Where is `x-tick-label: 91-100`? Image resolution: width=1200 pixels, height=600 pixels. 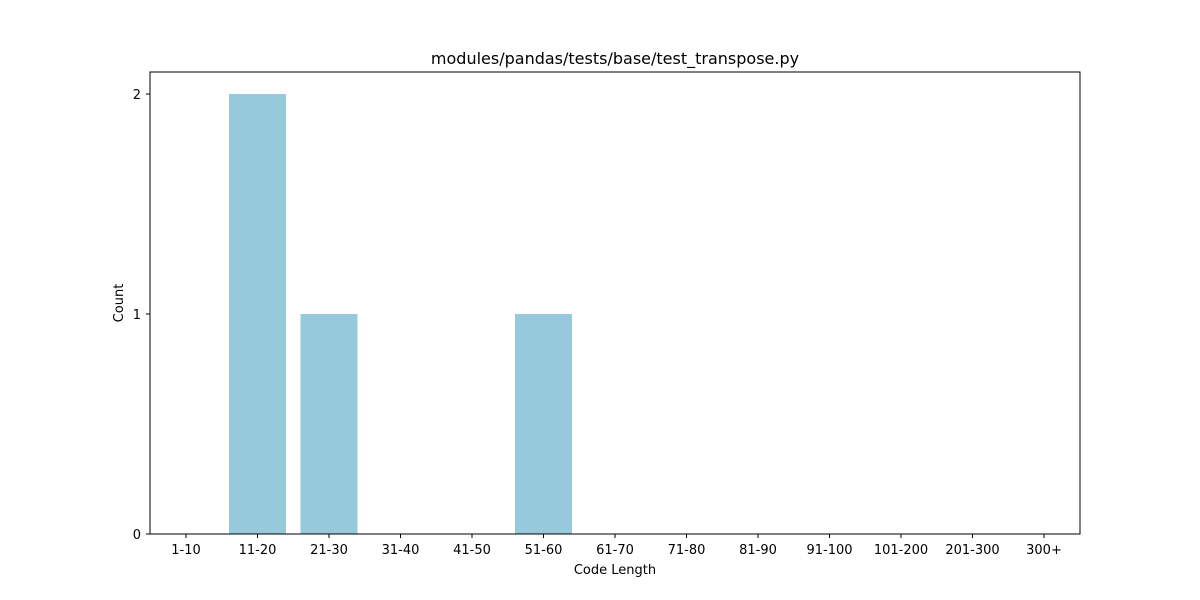 x-tick-label: 91-100 is located at coordinates (829, 550).